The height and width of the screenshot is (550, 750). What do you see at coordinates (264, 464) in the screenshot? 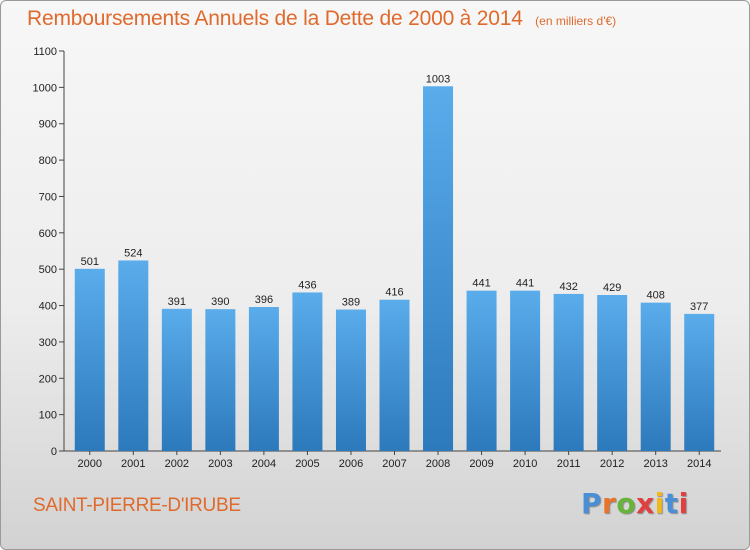
I see `x-tick-label: 2004` at bounding box center [264, 464].